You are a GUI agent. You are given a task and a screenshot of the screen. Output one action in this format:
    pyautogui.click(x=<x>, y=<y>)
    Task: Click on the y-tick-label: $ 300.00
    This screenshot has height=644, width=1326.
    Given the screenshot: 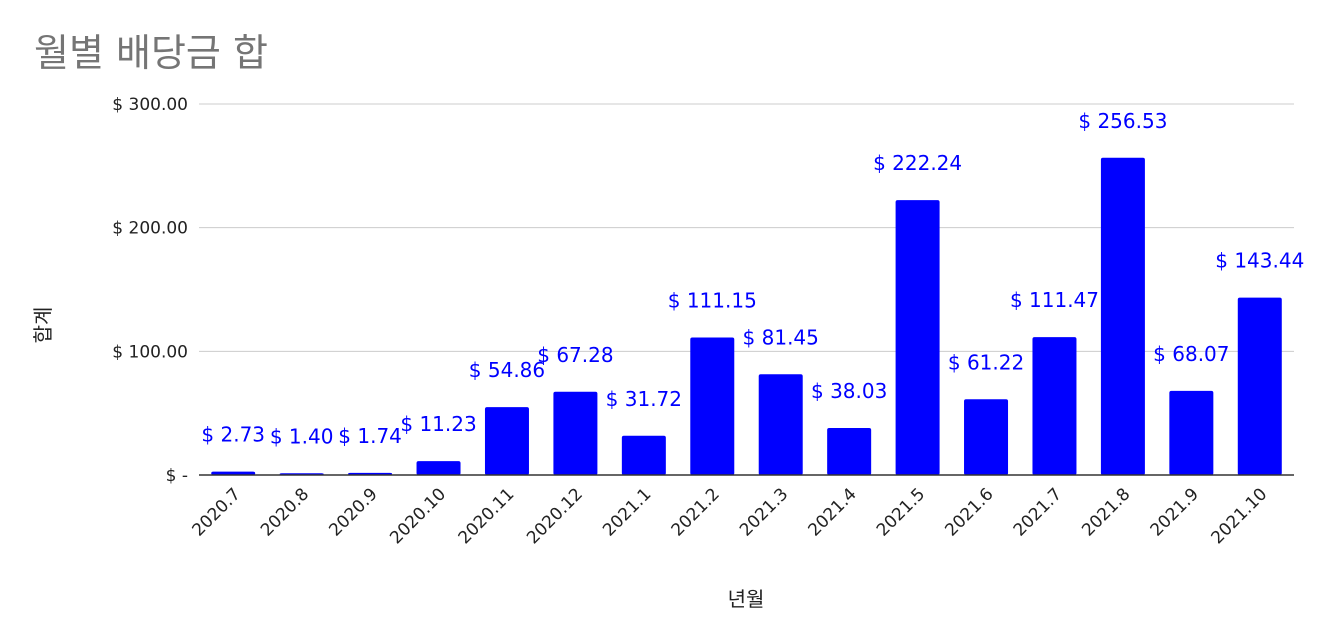 What is the action you would take?
    pyautogui.click(x=150, y=105)
    